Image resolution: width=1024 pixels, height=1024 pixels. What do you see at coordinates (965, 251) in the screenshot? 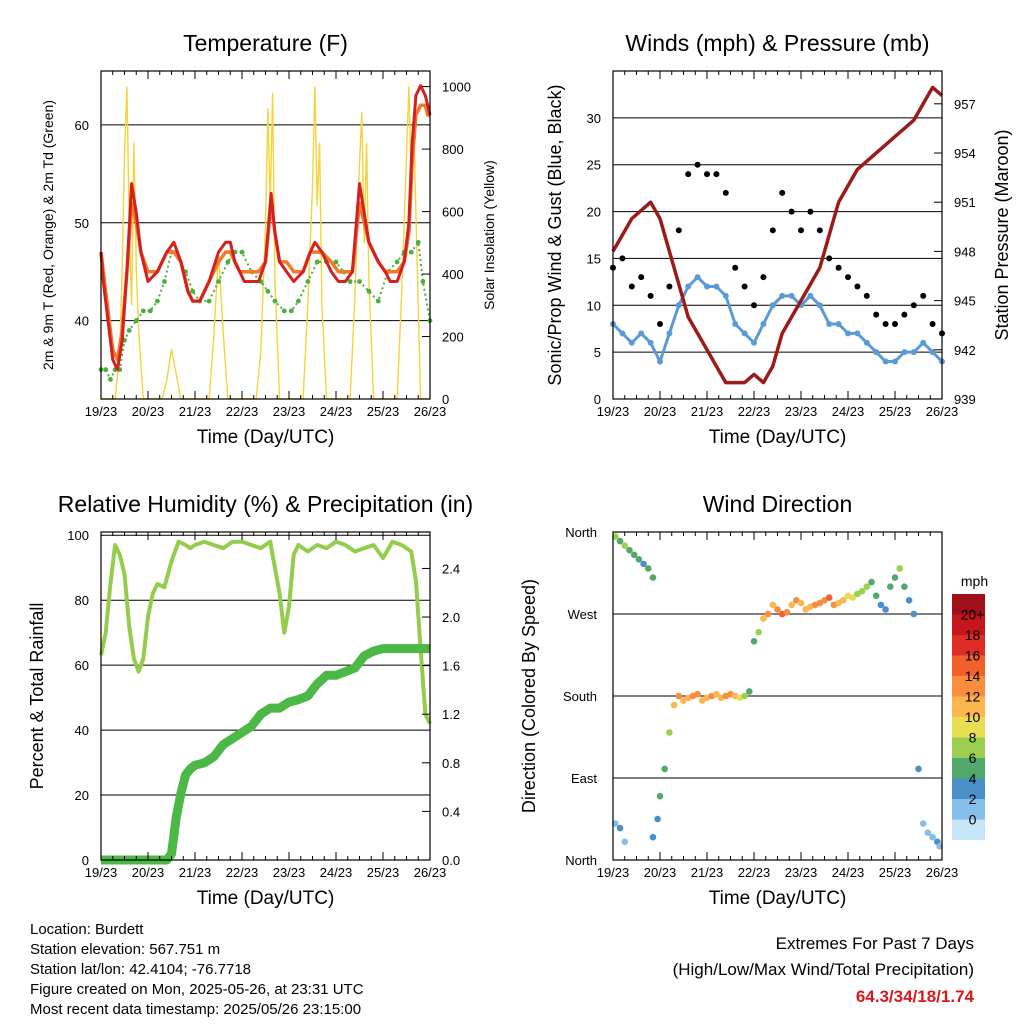
I see `y2-tick-label: 948` at bounding box center [965, 251].